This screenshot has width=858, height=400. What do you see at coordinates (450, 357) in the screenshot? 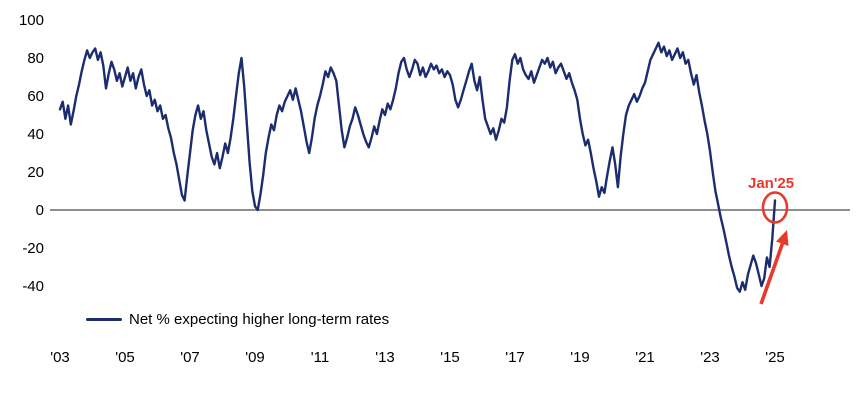
I see `x-tick-label: '15` at bounding box center [450, 357].